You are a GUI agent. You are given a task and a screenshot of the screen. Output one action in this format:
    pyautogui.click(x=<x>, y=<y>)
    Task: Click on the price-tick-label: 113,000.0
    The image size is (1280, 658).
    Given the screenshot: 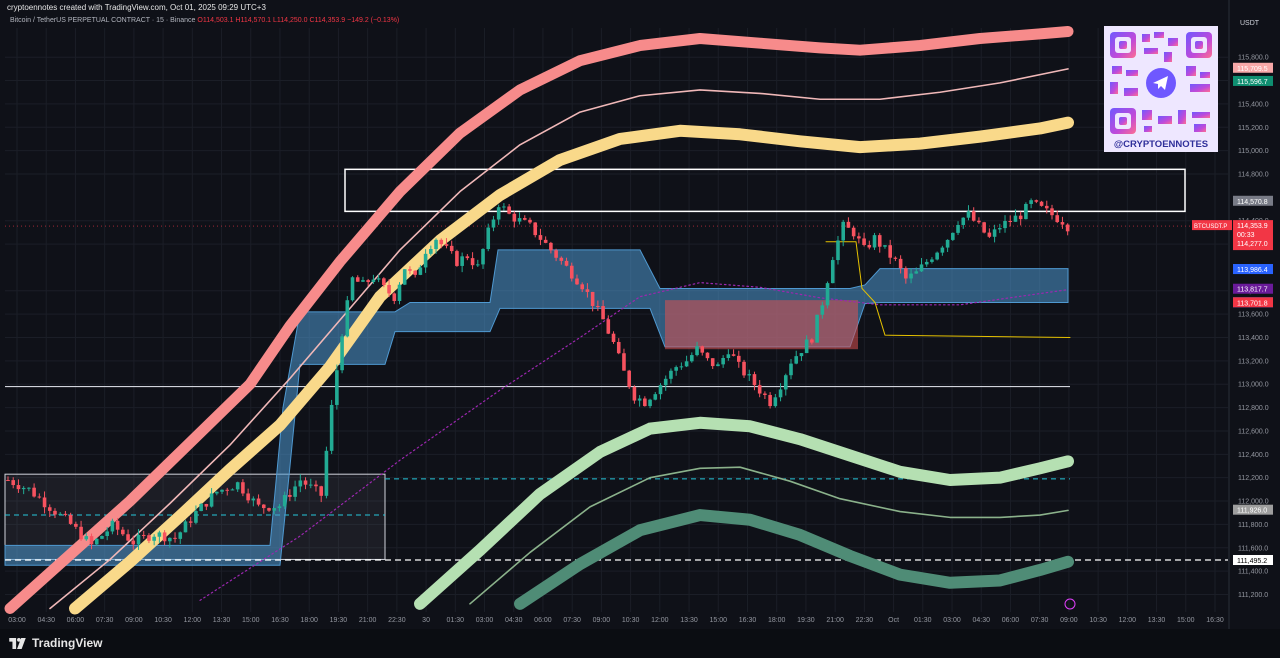 What is the action you would take?
    pyautogui.click(x=1253, y=385)
    